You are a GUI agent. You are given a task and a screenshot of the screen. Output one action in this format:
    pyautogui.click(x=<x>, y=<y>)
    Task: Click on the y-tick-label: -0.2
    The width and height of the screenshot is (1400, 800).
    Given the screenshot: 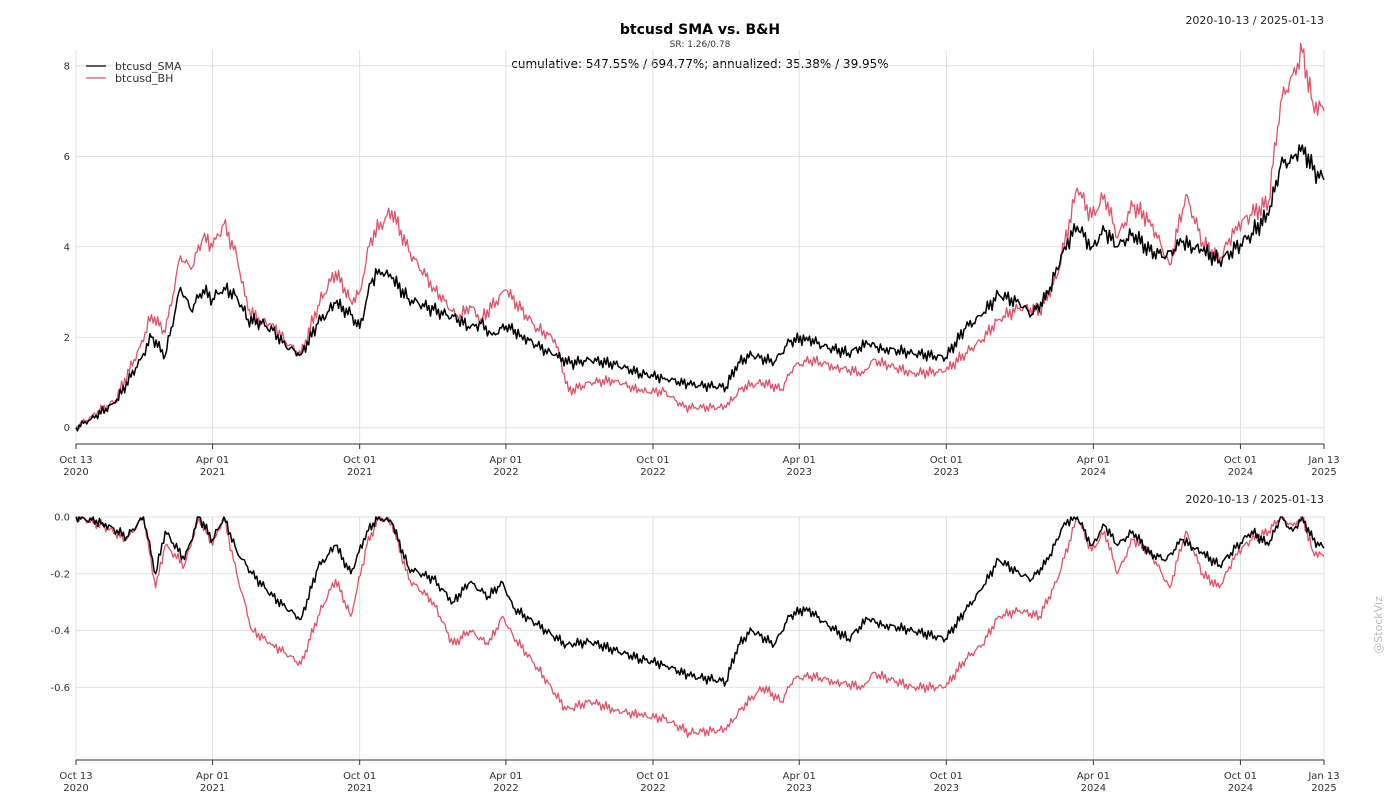 What is the action you would take?
    pyautogui.click(x=60, y=574)
    